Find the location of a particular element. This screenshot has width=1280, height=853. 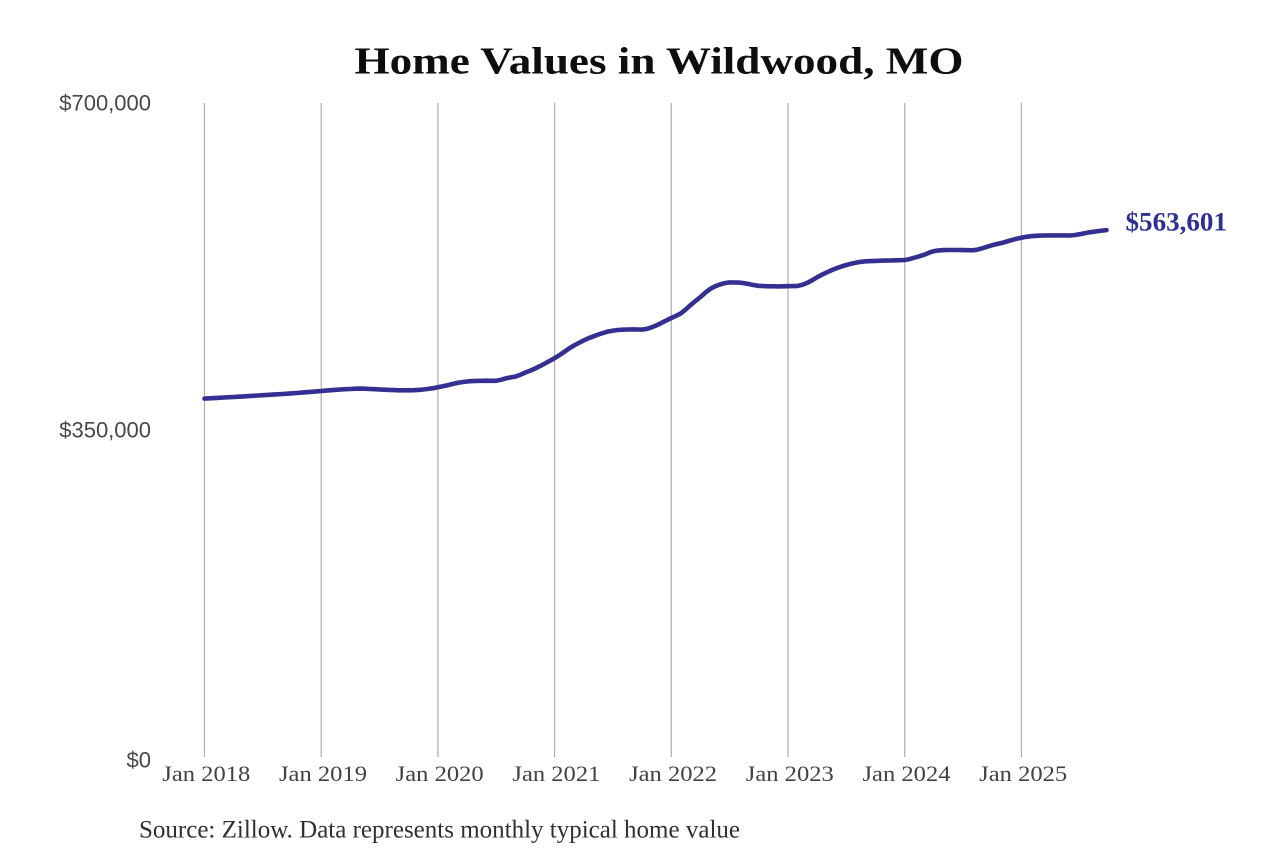

svg-text: Jan 2023 is located at coordinates (790, 773).